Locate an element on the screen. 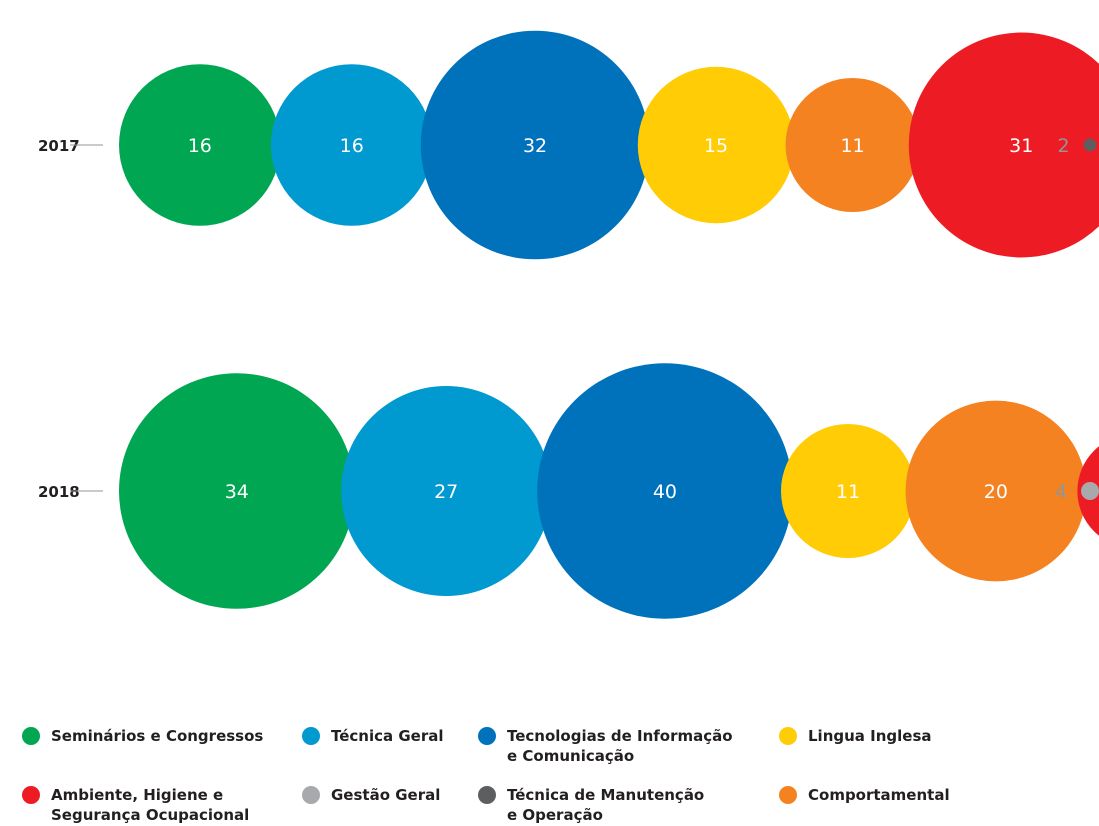  bubble-value-label: 15 is located at coordinates (716, 146).